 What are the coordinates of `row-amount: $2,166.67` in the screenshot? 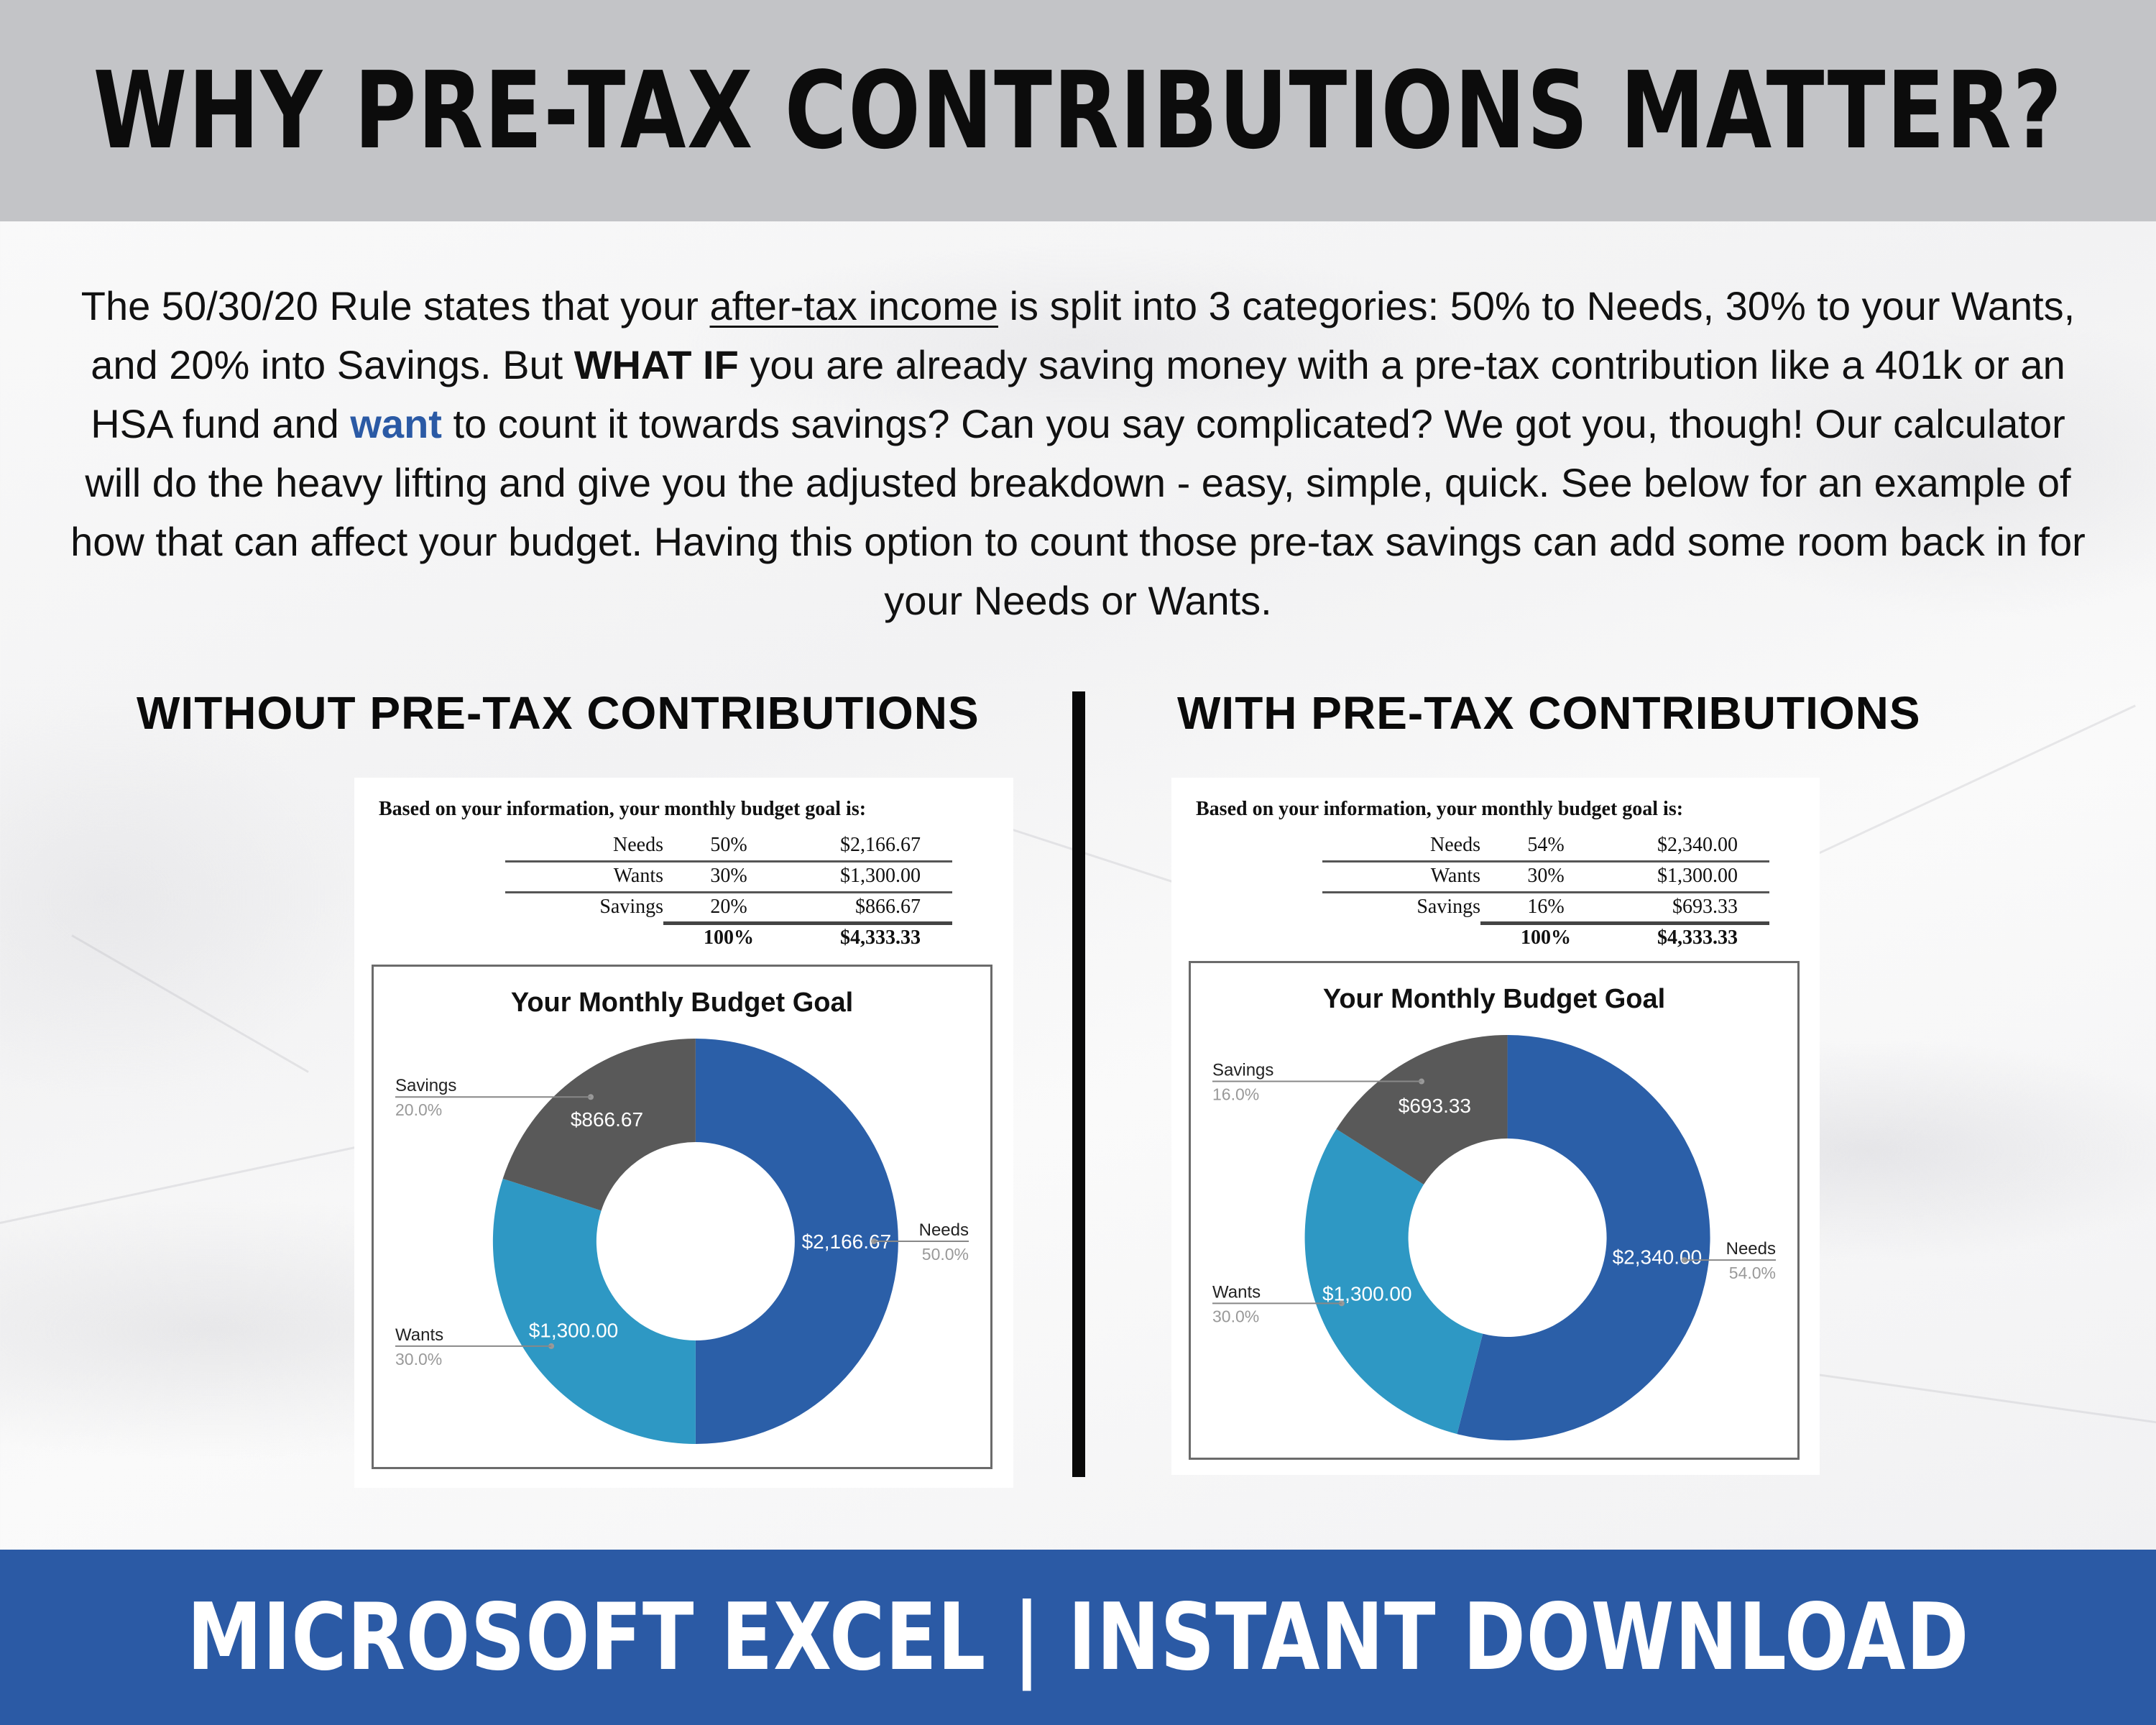 It's located at (881, 845).